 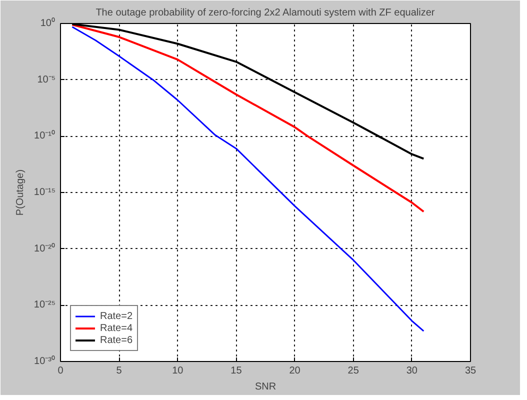 What do you see at coordinates (178, 371) in the screenshot?
I see `x-tick-label: 10` at bounding box center [178, 371].